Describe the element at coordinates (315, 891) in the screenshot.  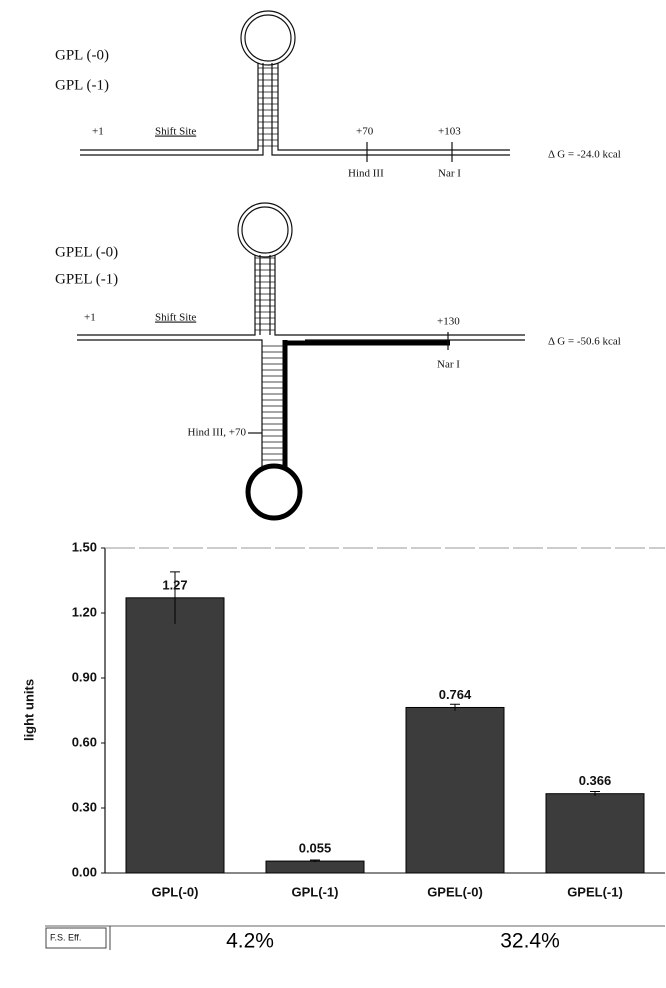
I see `x-tick-label: GPL(-1)` at that location.